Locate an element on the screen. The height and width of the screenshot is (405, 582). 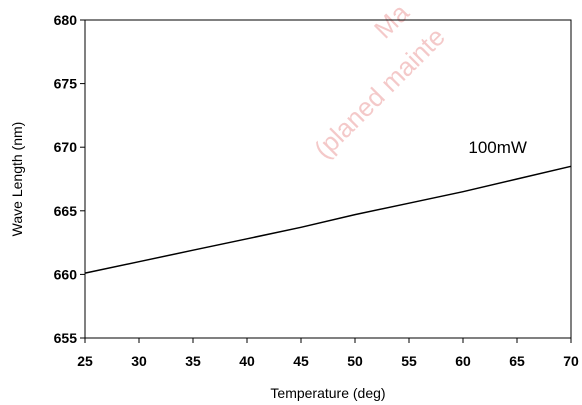
y-tick-label: 680 is located at coordinates (66, 20).